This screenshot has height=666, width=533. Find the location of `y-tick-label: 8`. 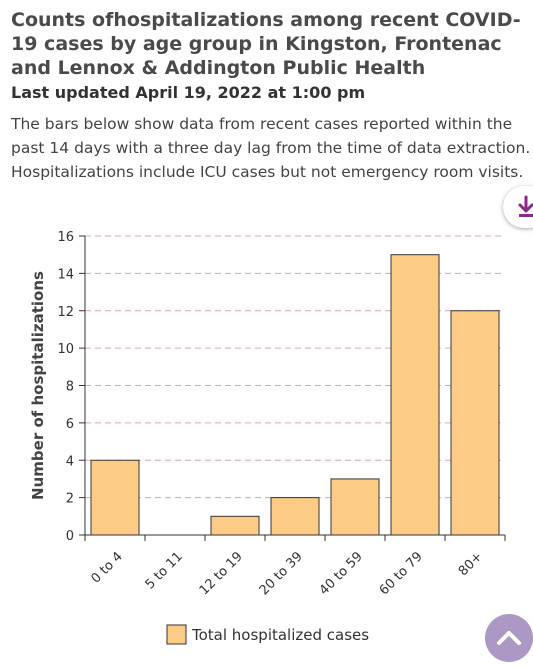

y-tick-label: 8 is located at coordinates (70, 387).